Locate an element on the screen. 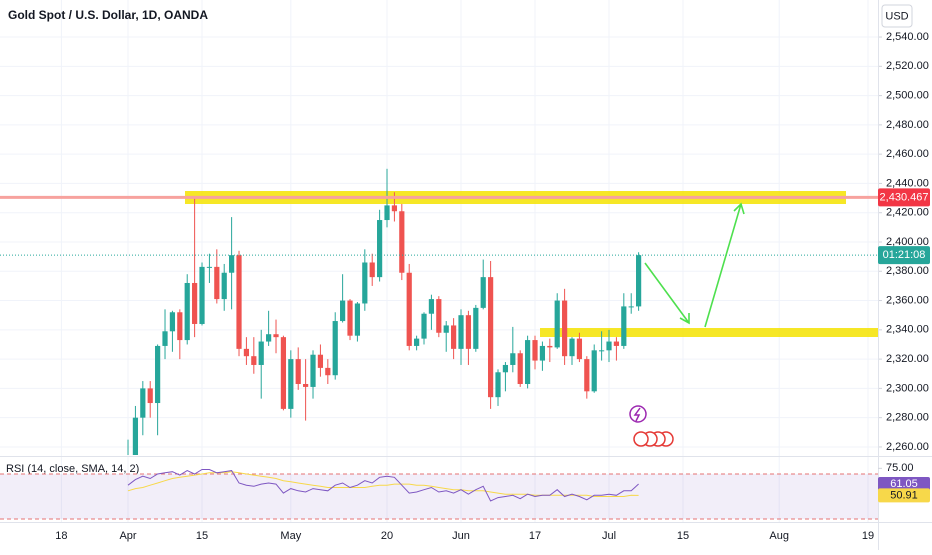  x-tick-label: Jul is located at coordinates (609, 536).